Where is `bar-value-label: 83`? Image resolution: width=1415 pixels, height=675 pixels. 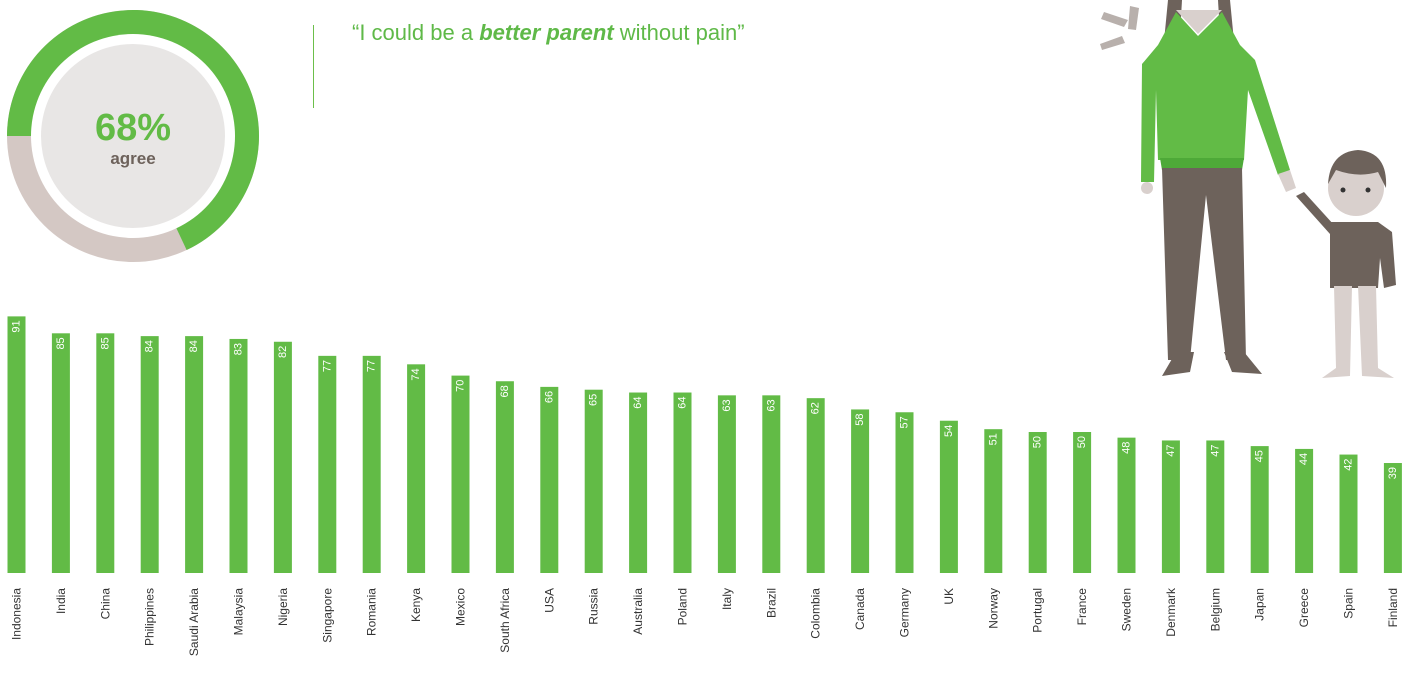
bar-value-label: 83 is located at coordinates (239, 349).